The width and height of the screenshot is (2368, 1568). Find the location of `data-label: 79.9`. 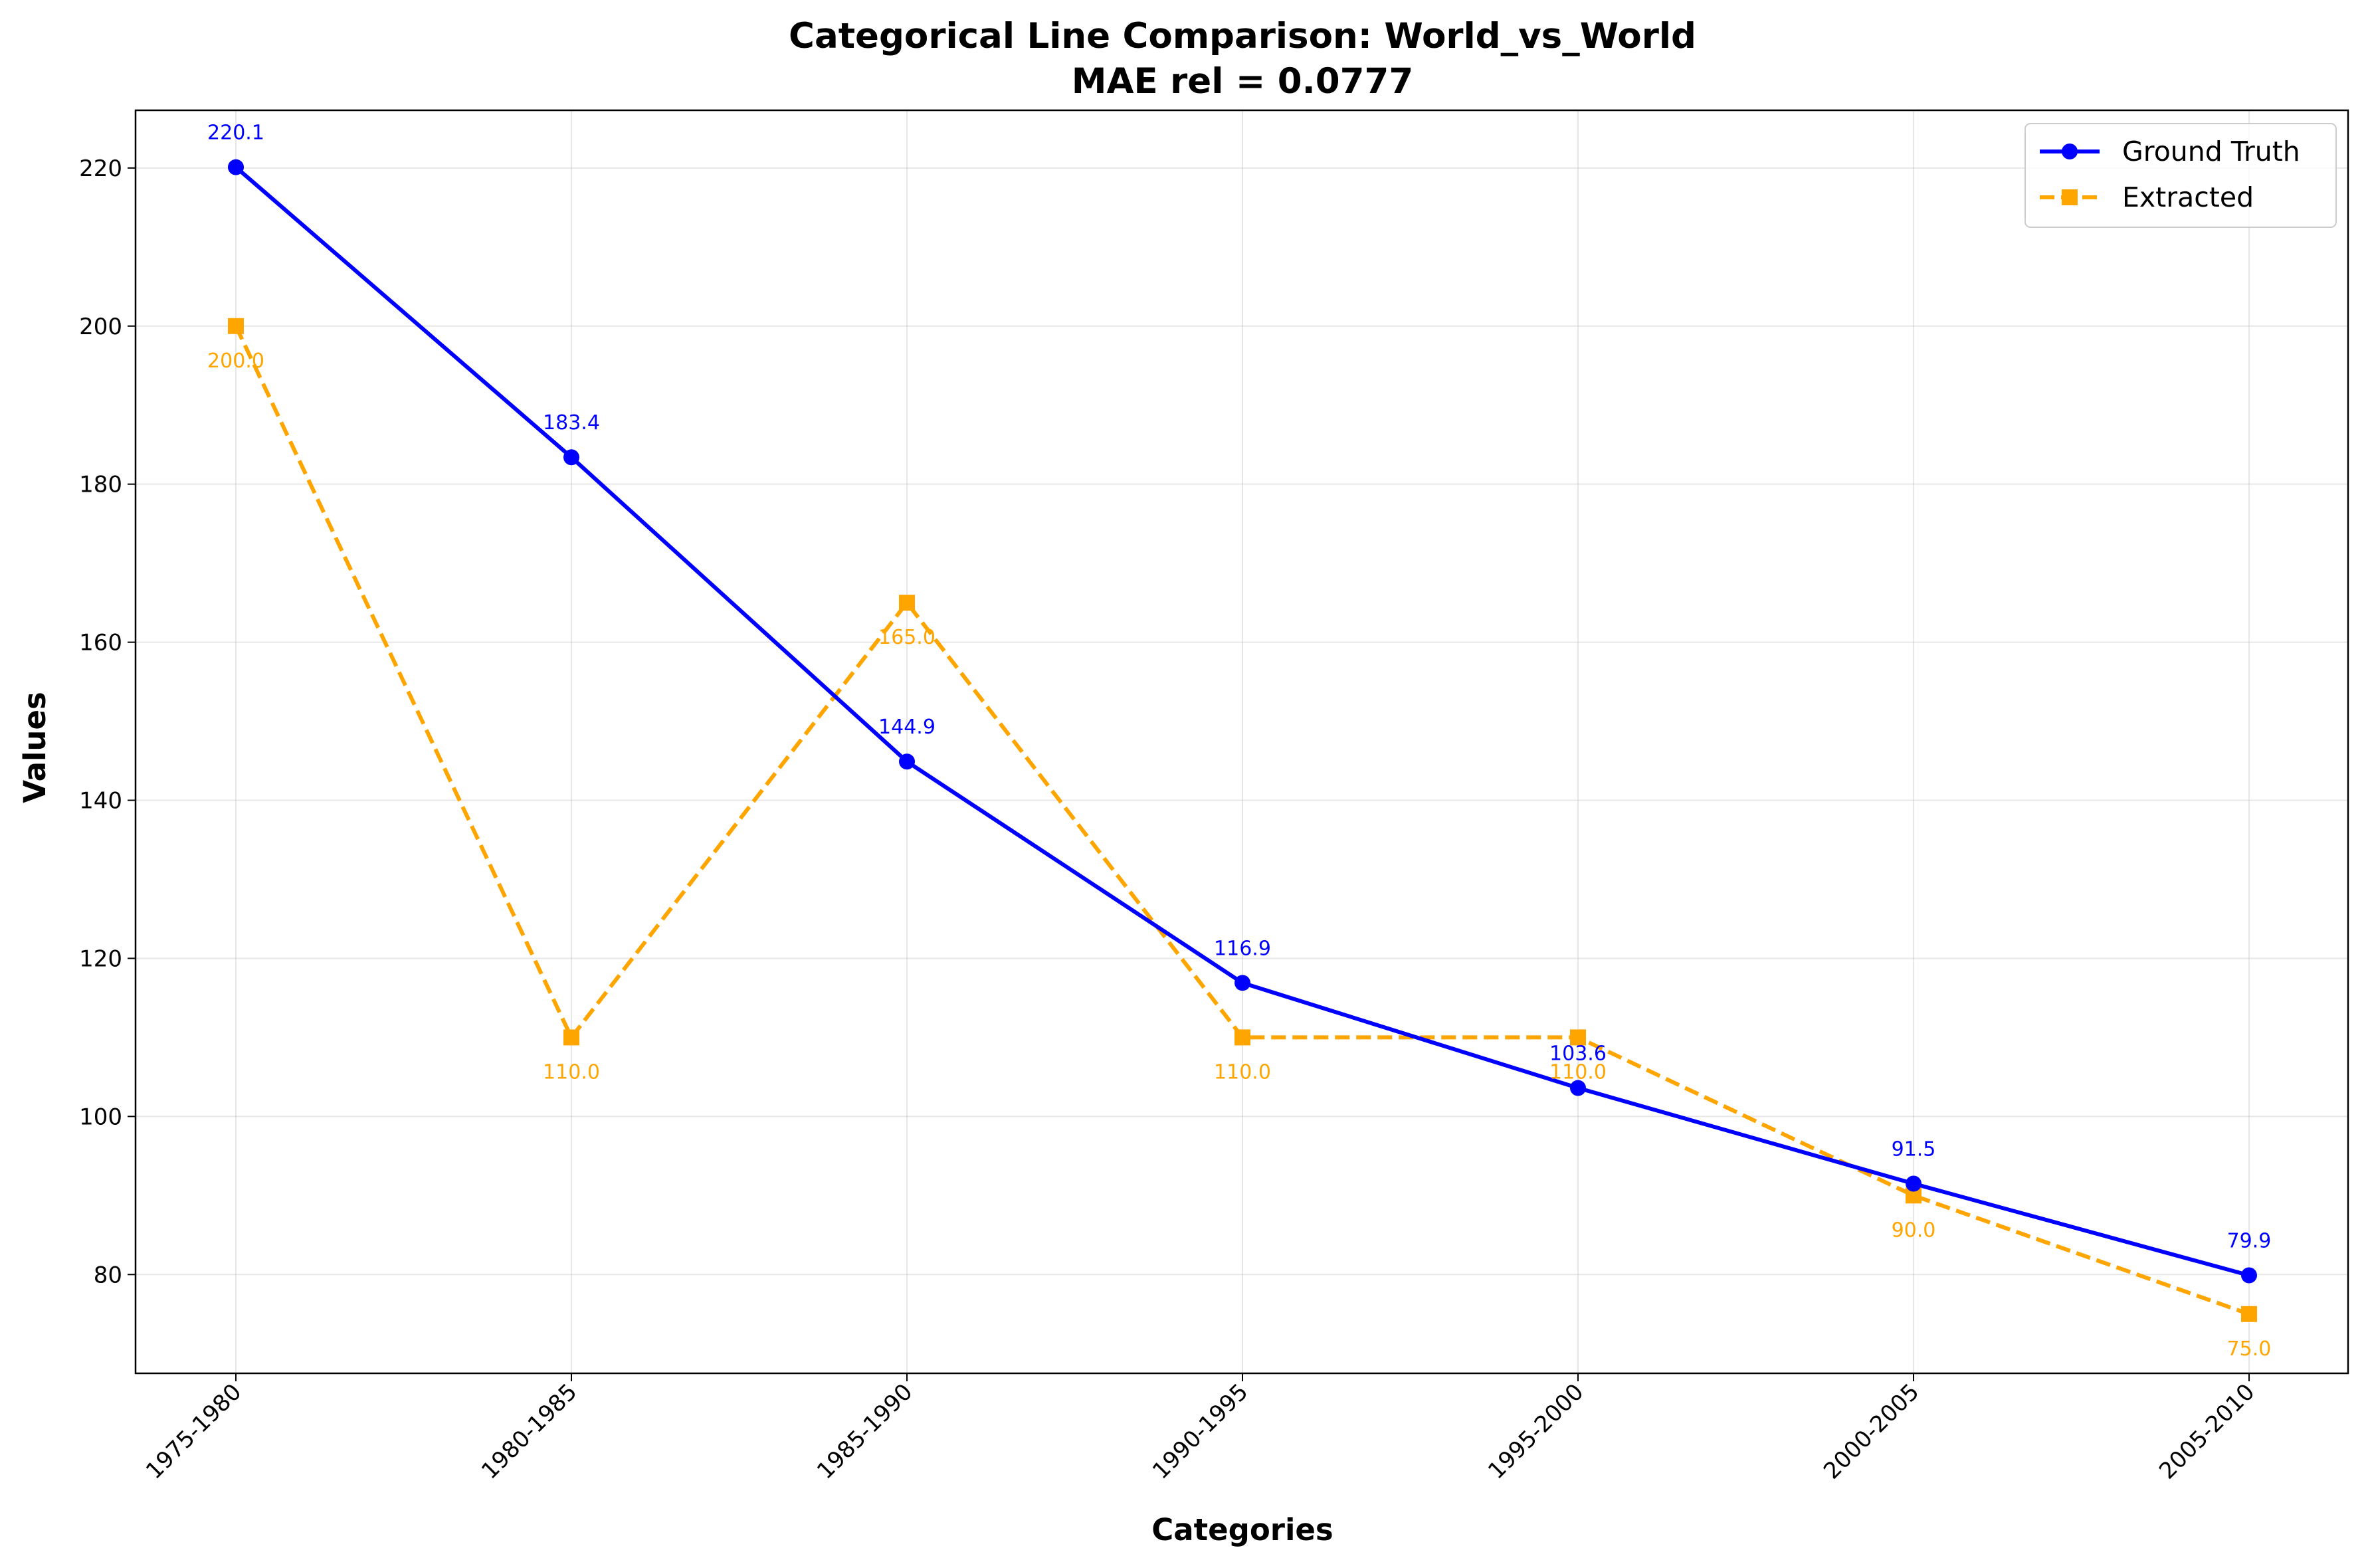

data-label: 79.9 is located at coordinates (2249, 1240).